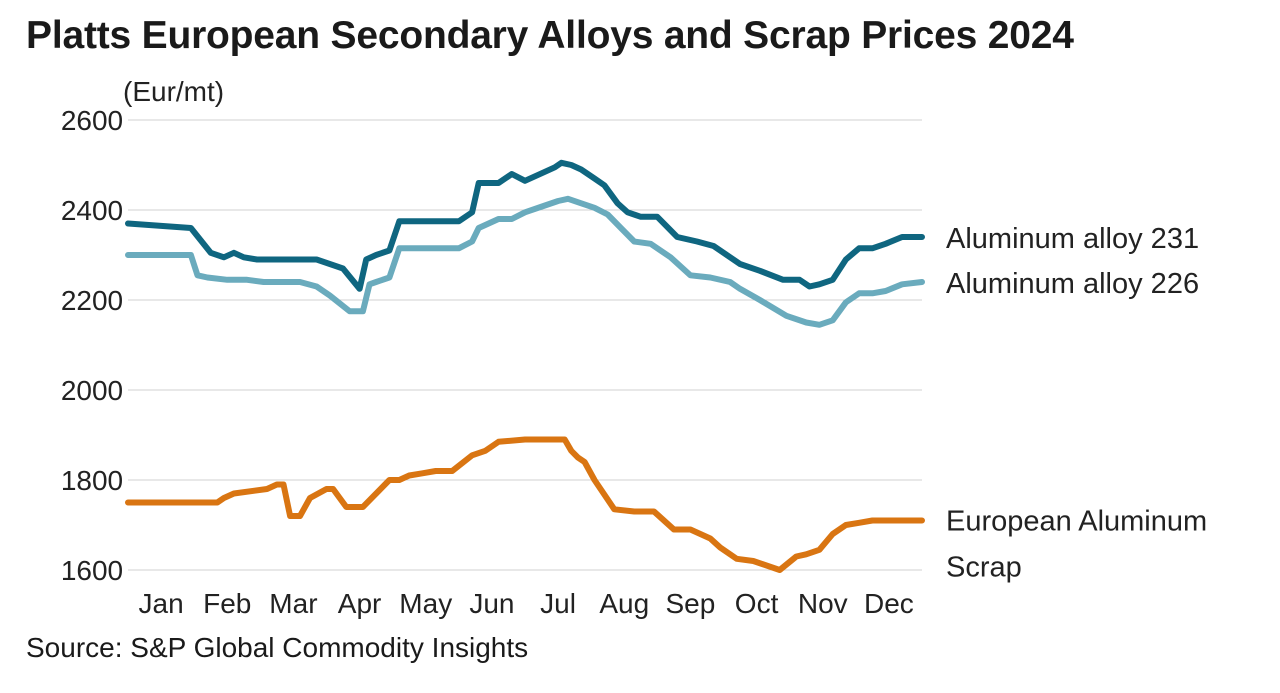  I want to click on x-axis-tick-labels: Jan Feb Mar Apr May Jun Jul Aug Sep Oct Nov Dec, so click(526, 603).